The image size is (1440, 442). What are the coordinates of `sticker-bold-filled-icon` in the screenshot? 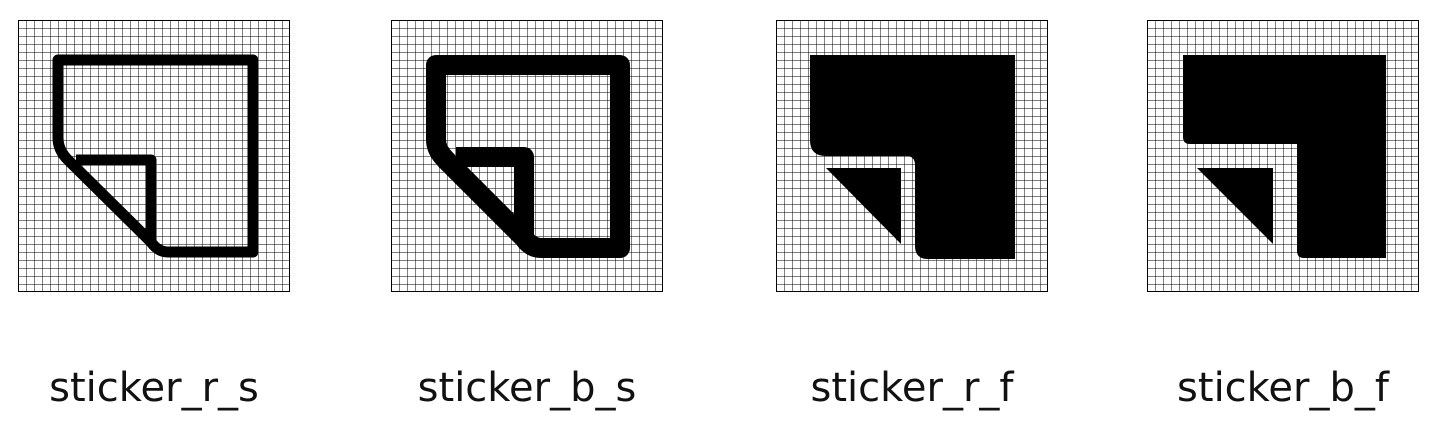 It's located at (1283, 156).